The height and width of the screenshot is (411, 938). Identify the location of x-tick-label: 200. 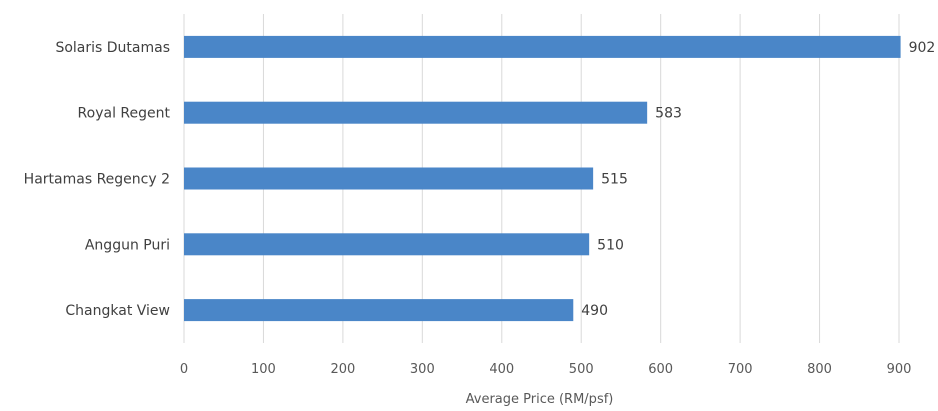
(342, 369).